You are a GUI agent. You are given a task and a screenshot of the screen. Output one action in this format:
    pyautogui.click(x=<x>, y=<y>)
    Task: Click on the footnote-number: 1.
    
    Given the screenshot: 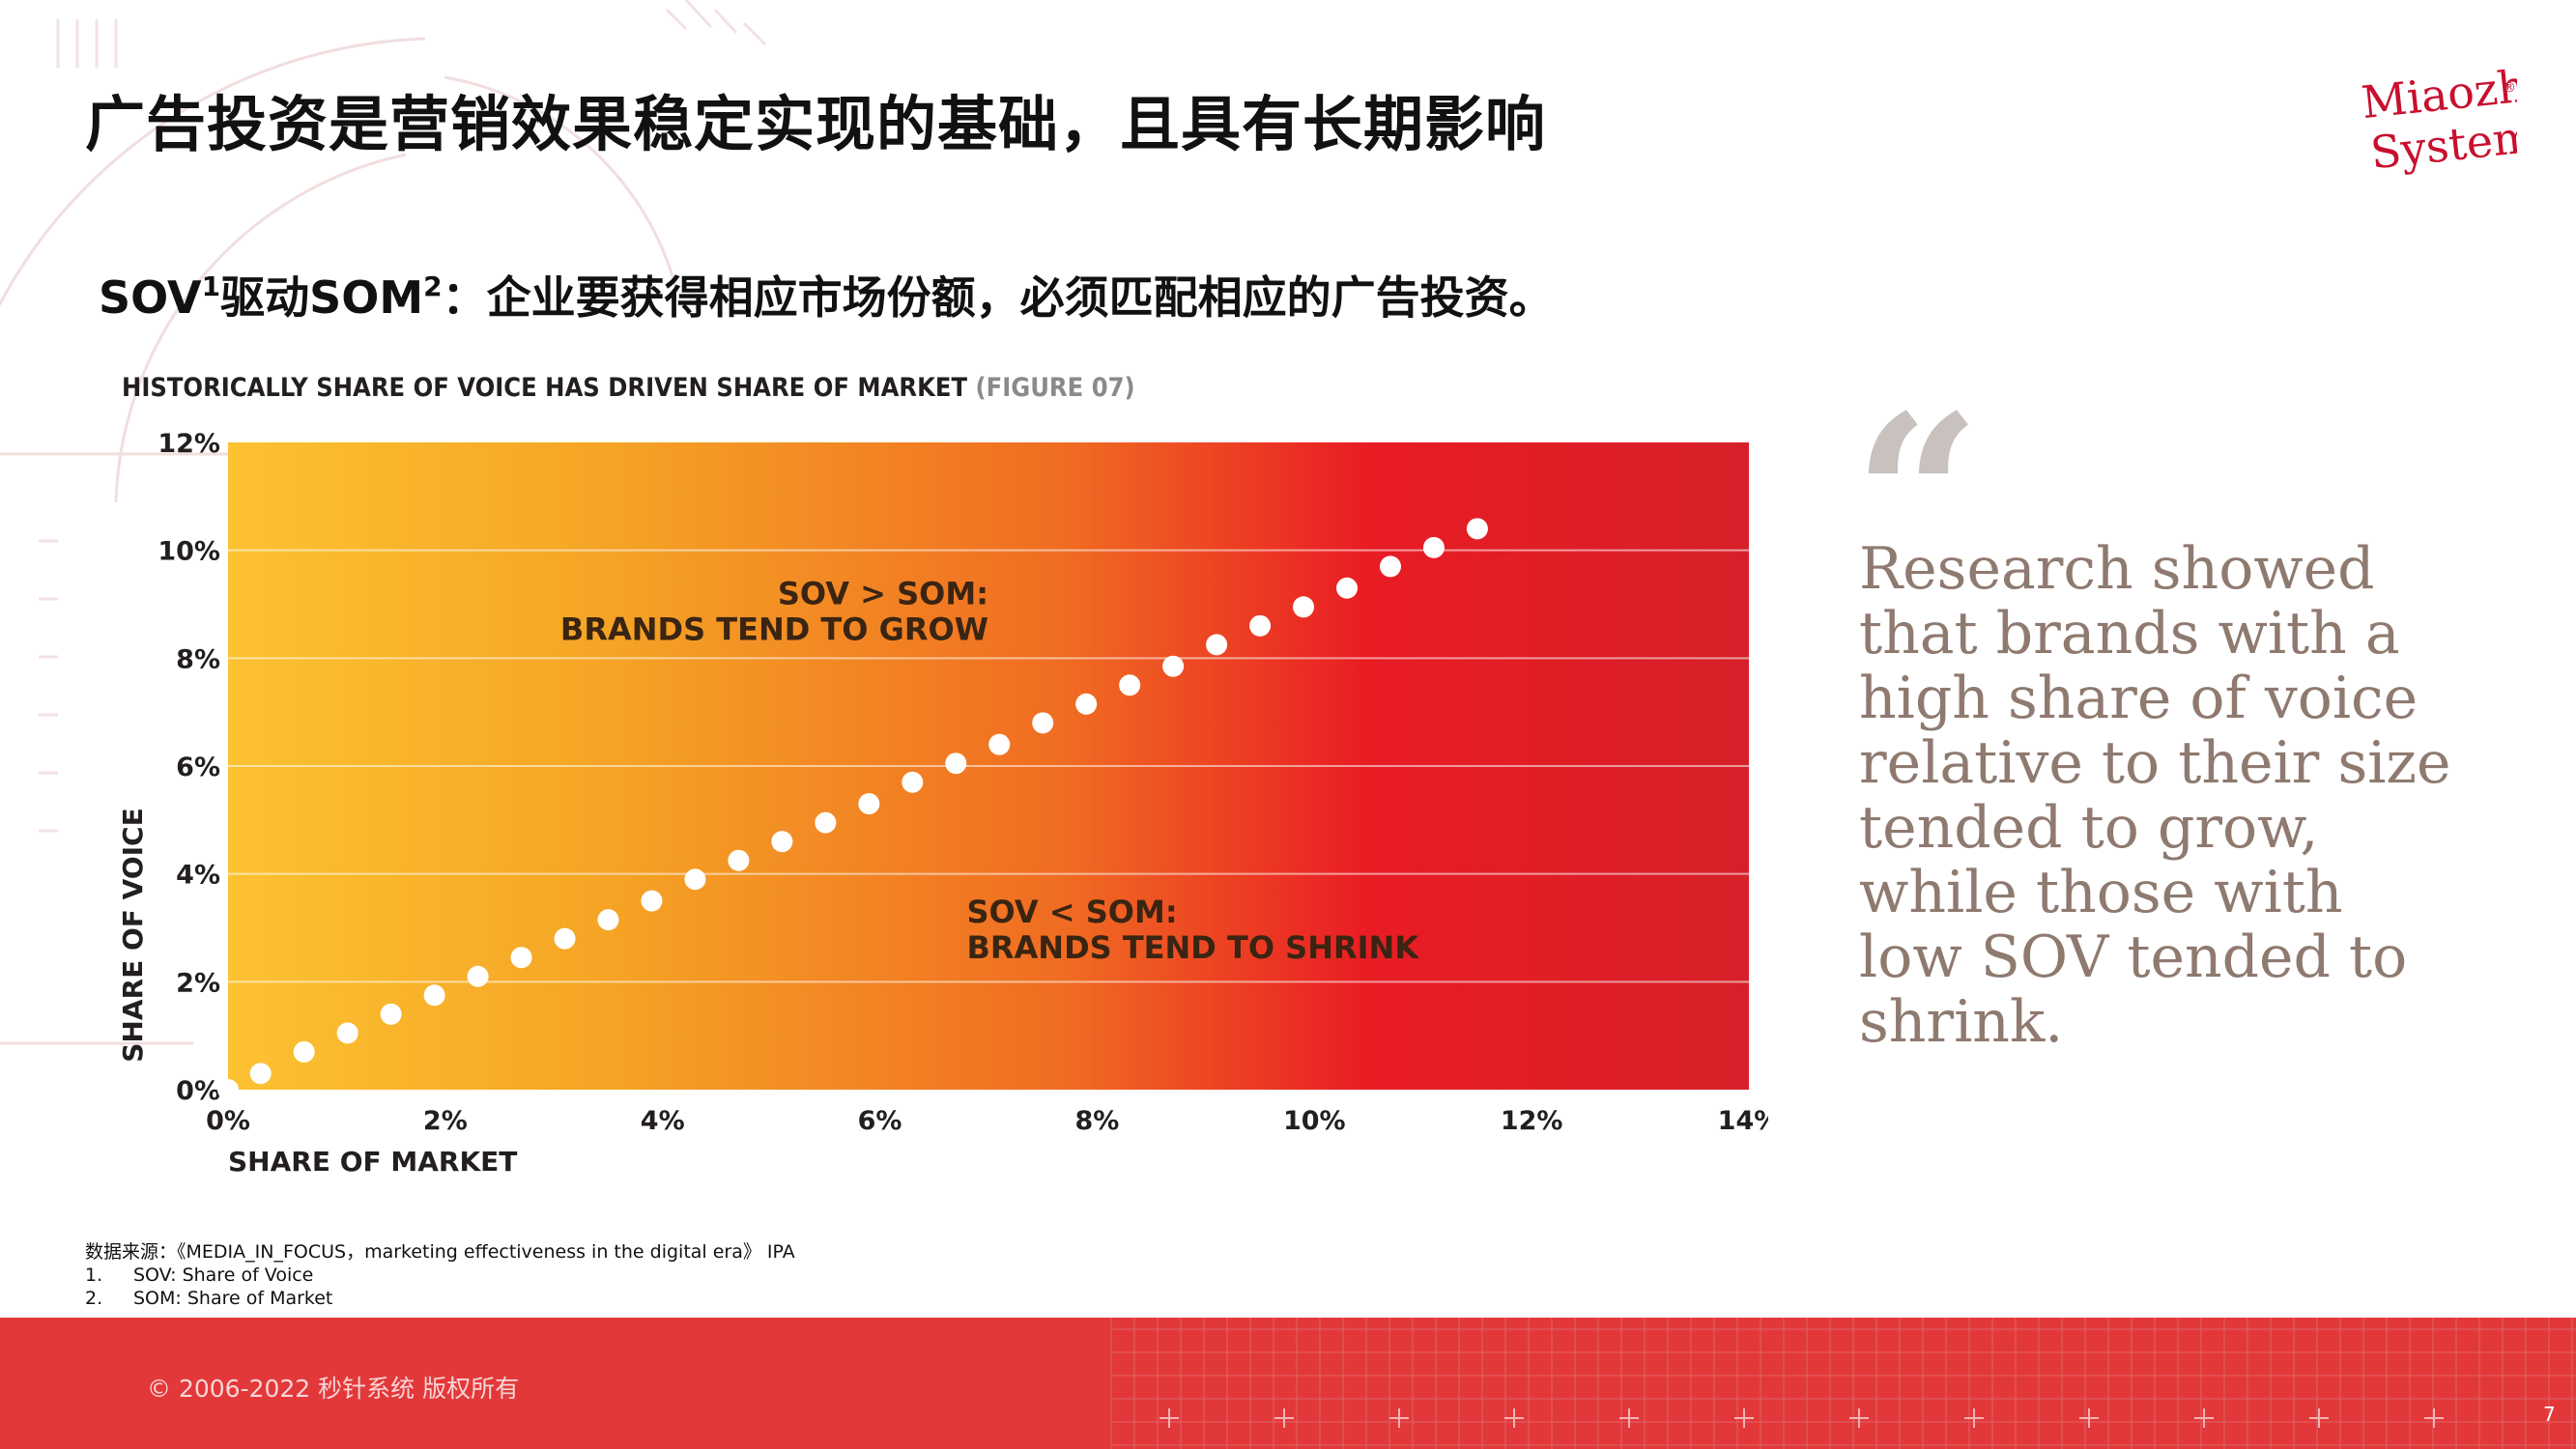 What is the action you would take?
    pyautogui.click(x=94, y=1275)
    